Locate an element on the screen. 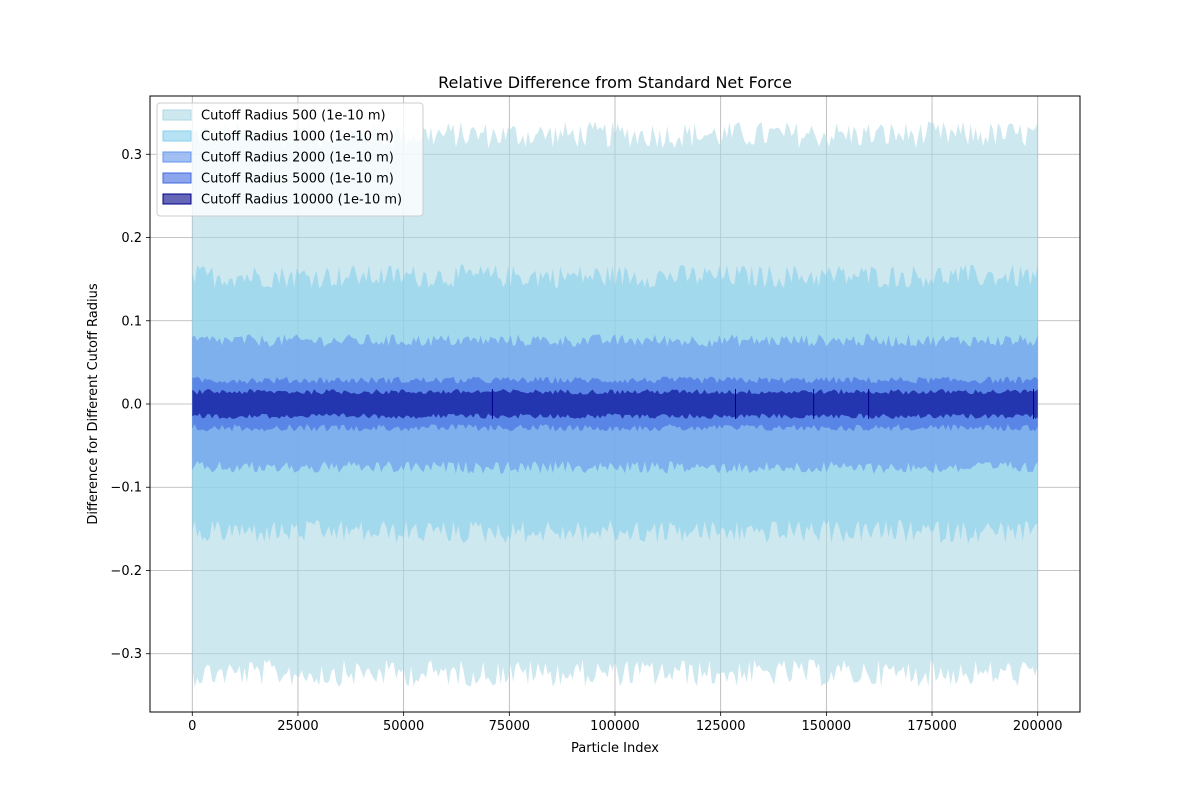 This screenshot has width=1200, height=804. x-tick-label: 200000 is located at coordinates (1038, 726).